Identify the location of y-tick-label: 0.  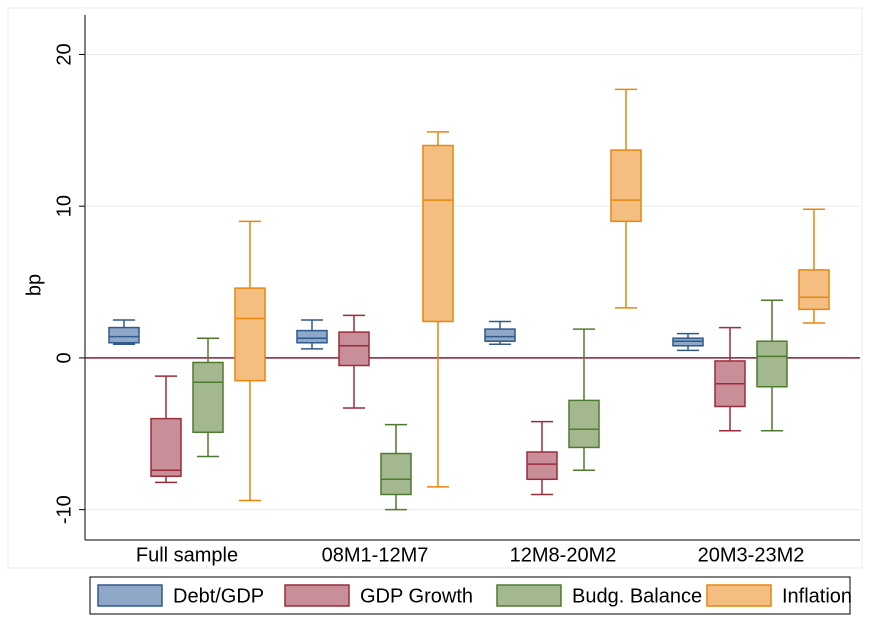
(64, 357).